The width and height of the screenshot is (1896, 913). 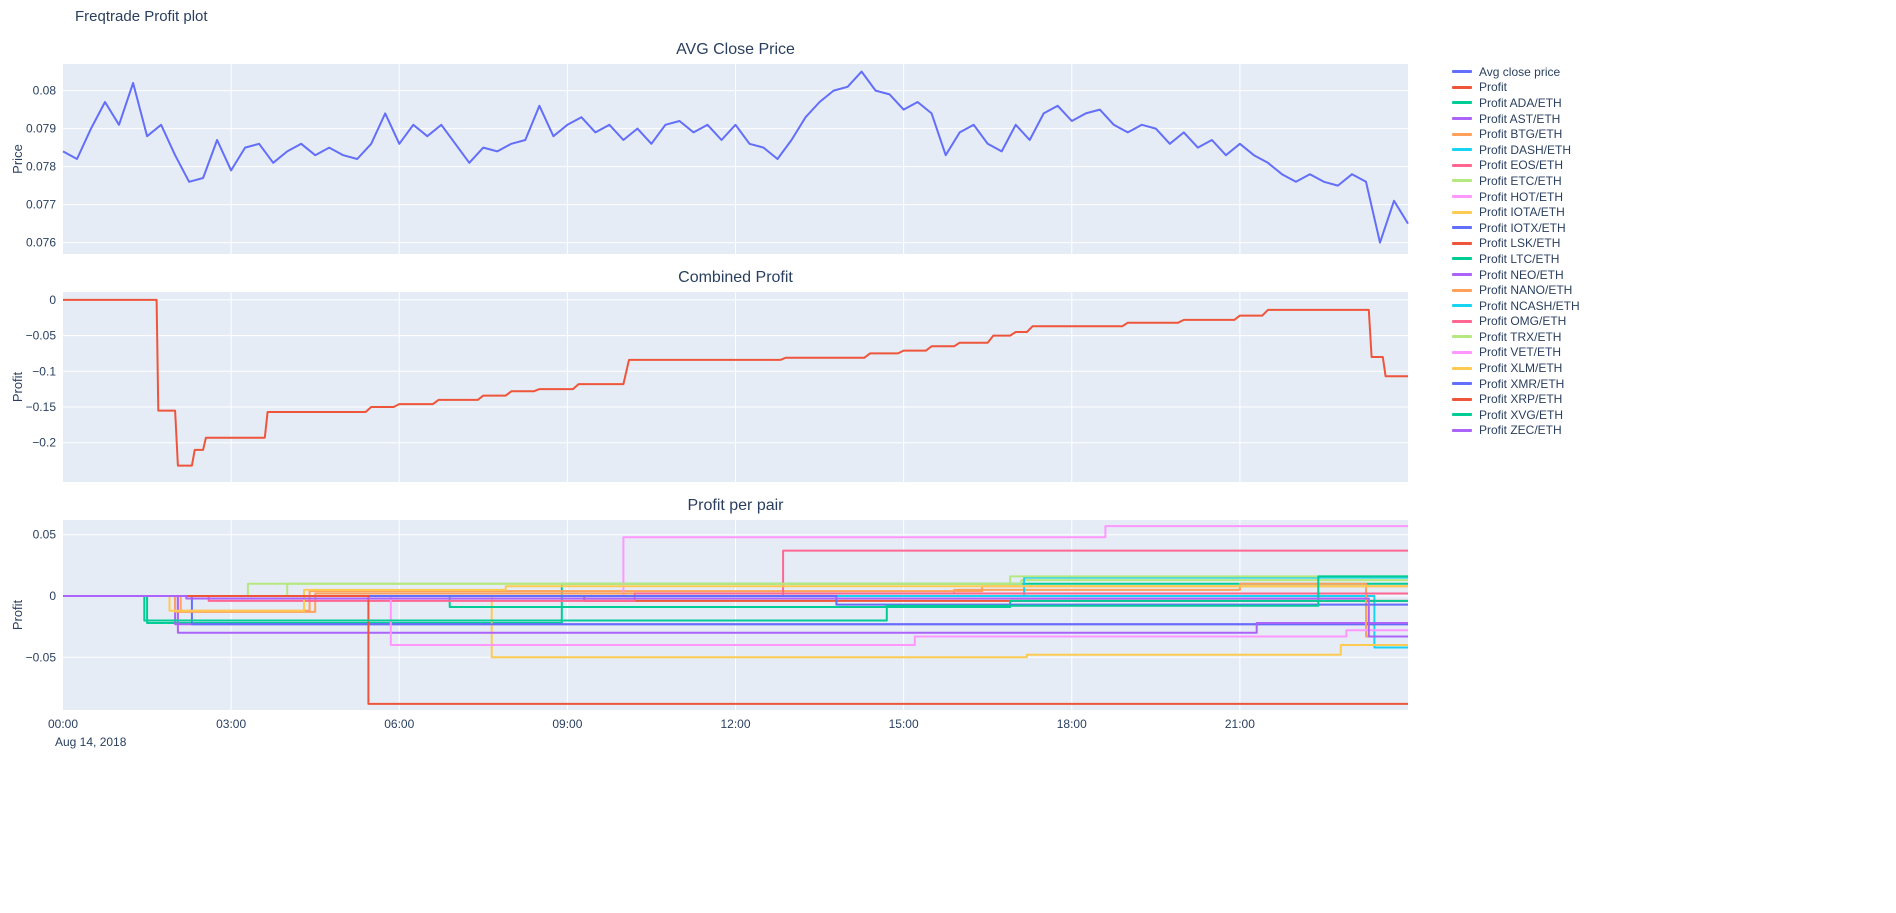 I want to click on legend-item: Profit IOTX/ETH, so click(x=1516, y=228).